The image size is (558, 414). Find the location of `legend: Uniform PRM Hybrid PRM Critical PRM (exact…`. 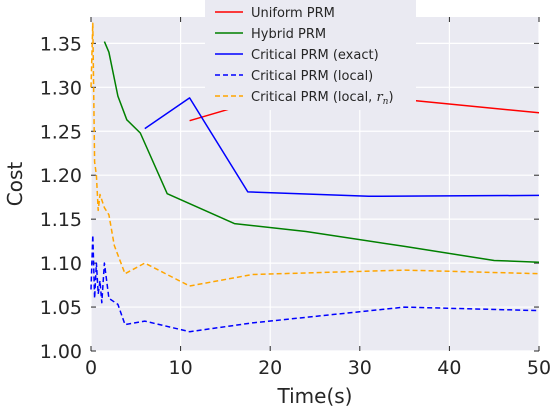

legend: Uniform PRM Hybrid PRM Critical PRM (exact… is located at coordinates (310, 55).